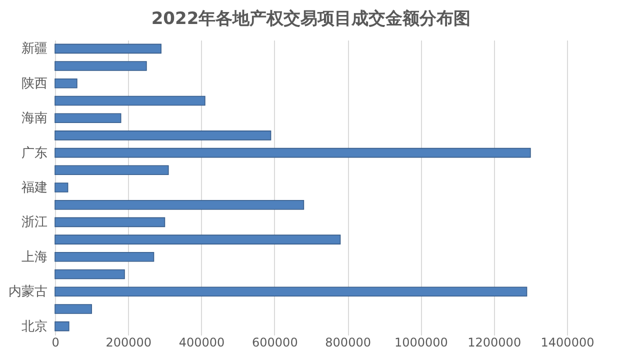 This screenshot has width=624, height=356. Describe the element at coordinates (311, 19) in the screenshot. I see `chart-title: 2022年各地产权交易项目成交金额分布图` at that location.